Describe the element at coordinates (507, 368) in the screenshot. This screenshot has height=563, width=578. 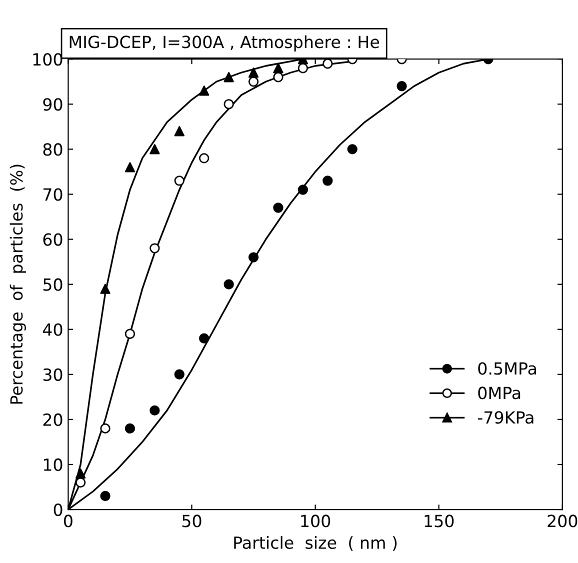
I see `legend-label: 0.5MPa` at that location.